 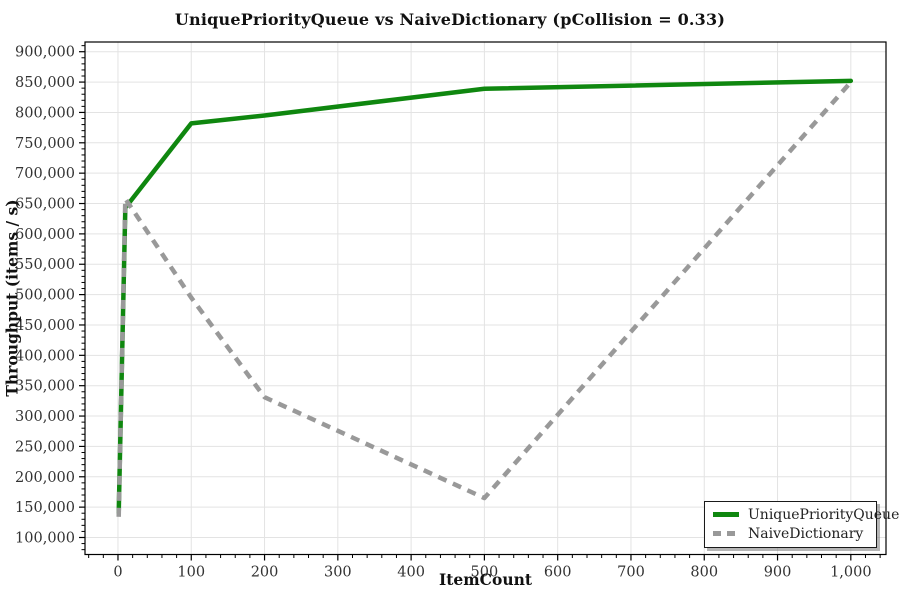 What do you see at coordinates (265, 573) in the screenshot?
I see `svg-text: 200` at bounding box center [265, 573].